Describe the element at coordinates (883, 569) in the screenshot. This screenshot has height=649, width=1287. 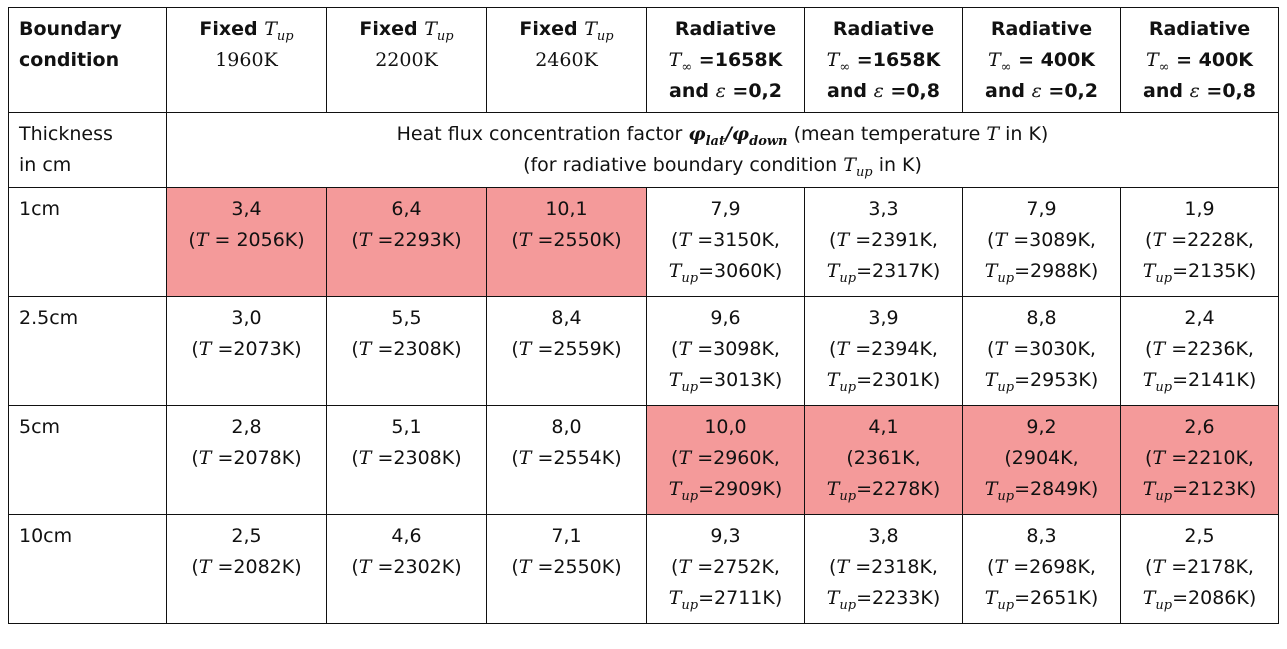
I see `radiative-value-cell: 3,8 (T =2318K, Tup=2233K)` at that location.